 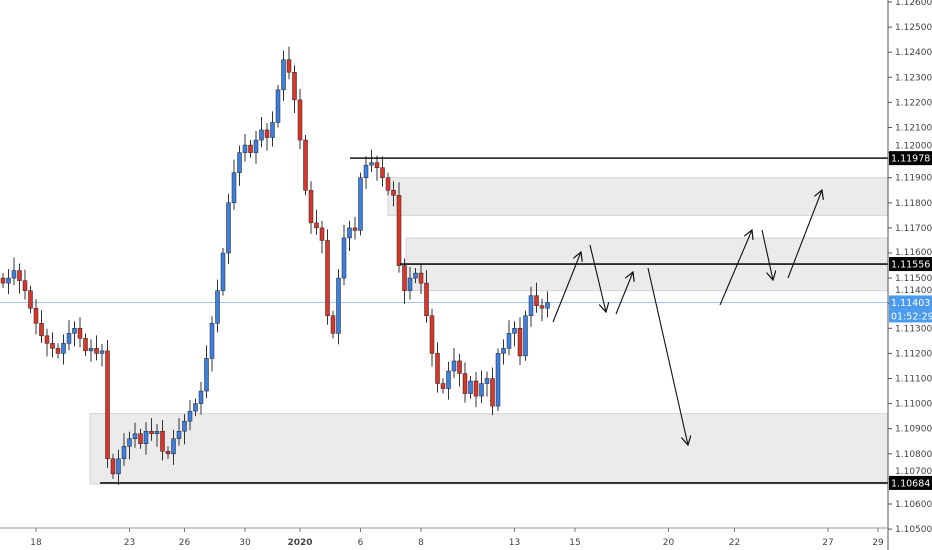 I want to click on x-tick-label: 8, so click(x=421, y=543).